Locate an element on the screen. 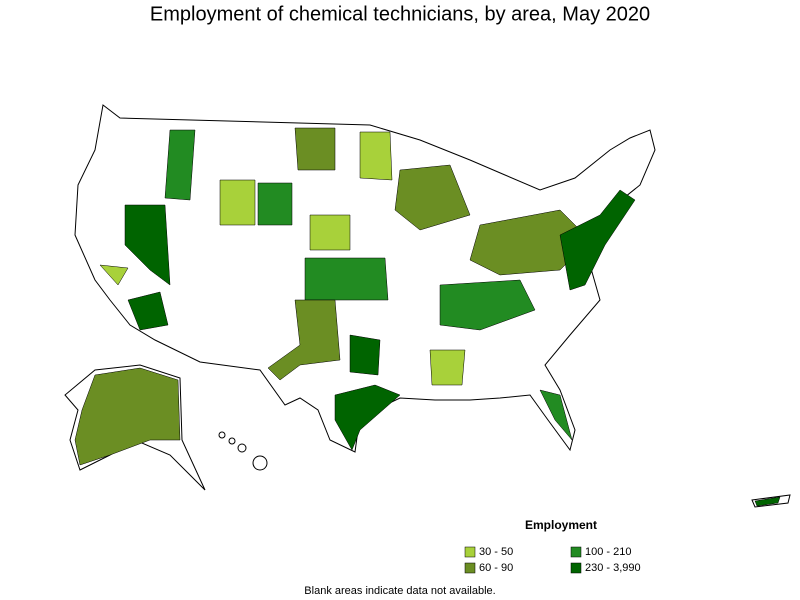 The height and width of the screenshot is (600, 800). legend-label: 230 - 3,990 is located at coordinates (613, 568).